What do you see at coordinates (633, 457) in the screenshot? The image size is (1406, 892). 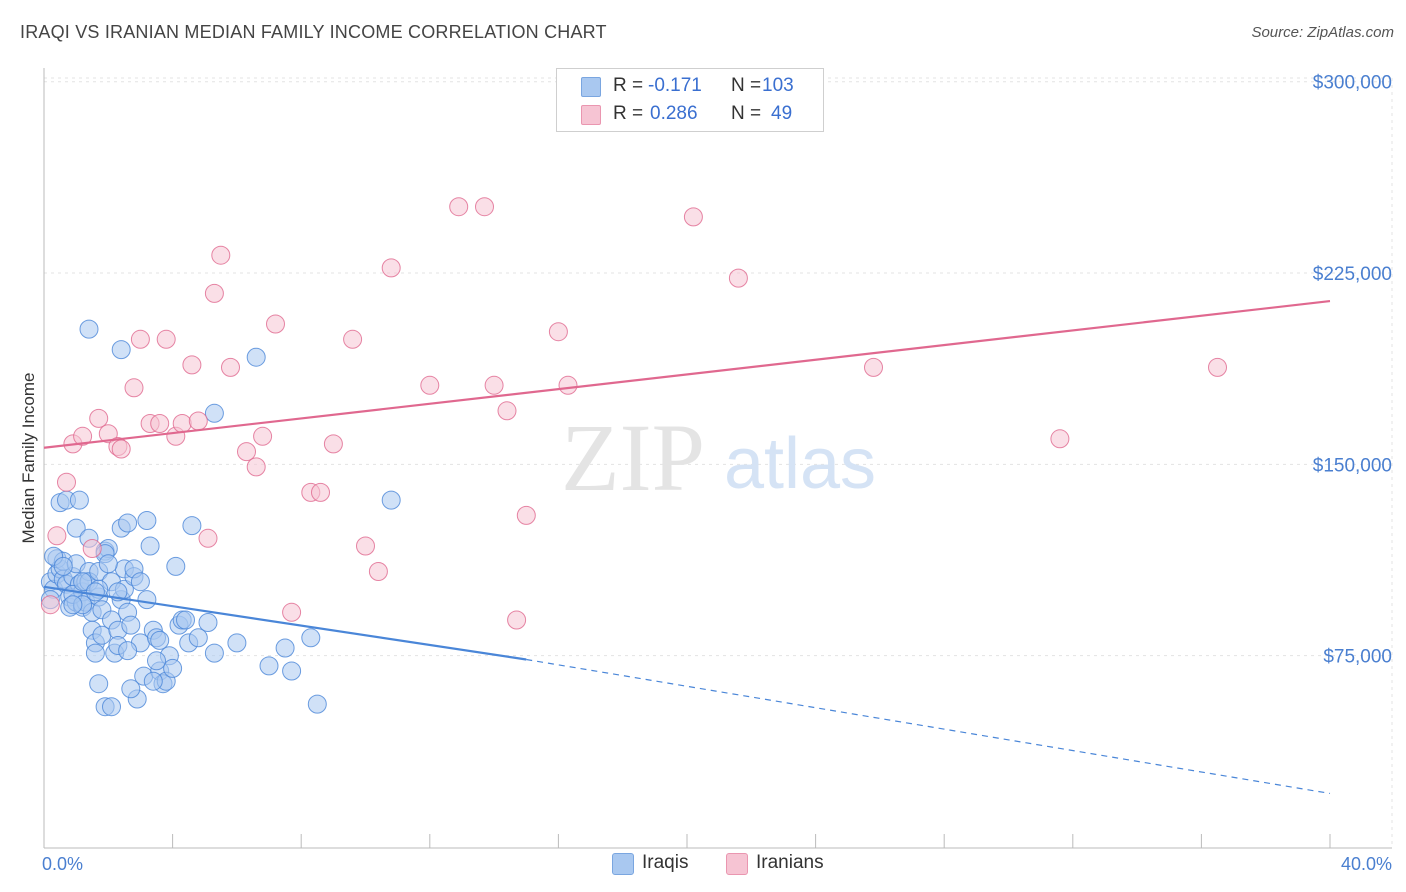 I see `watermark-zip: ZIP` at bounding box center [633, 457].